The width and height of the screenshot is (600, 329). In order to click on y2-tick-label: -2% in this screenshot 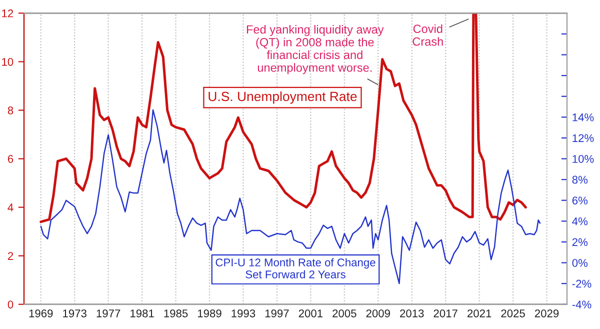, I will do `click(582, 284)`.